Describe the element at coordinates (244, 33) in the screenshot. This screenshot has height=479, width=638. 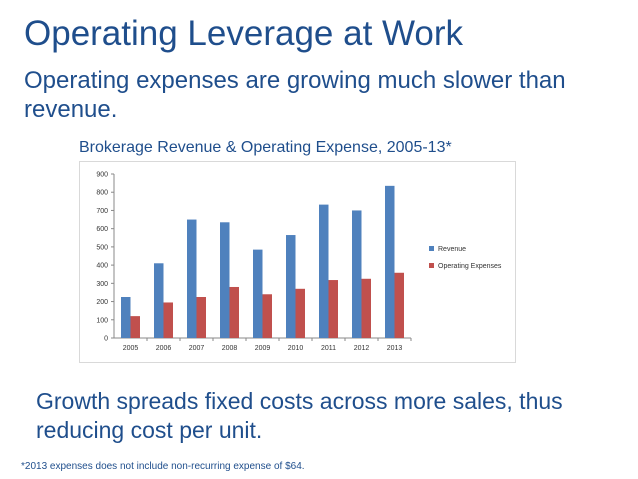
I see `slide-title: Operating Leverage at Work` at that location.